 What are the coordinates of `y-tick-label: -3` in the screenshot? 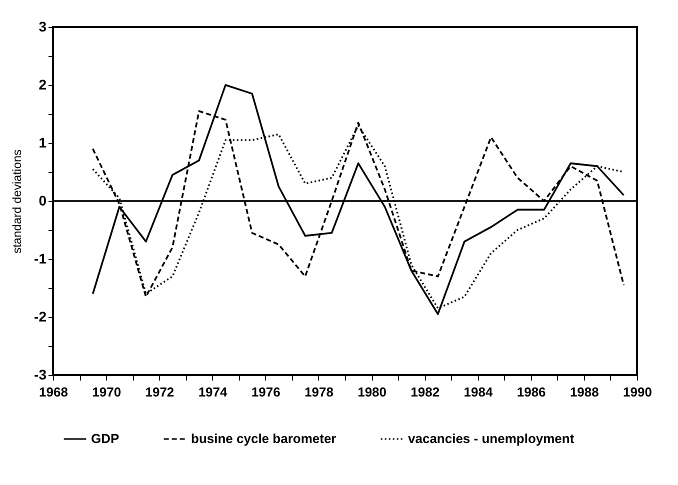 It's located at (40, 374).